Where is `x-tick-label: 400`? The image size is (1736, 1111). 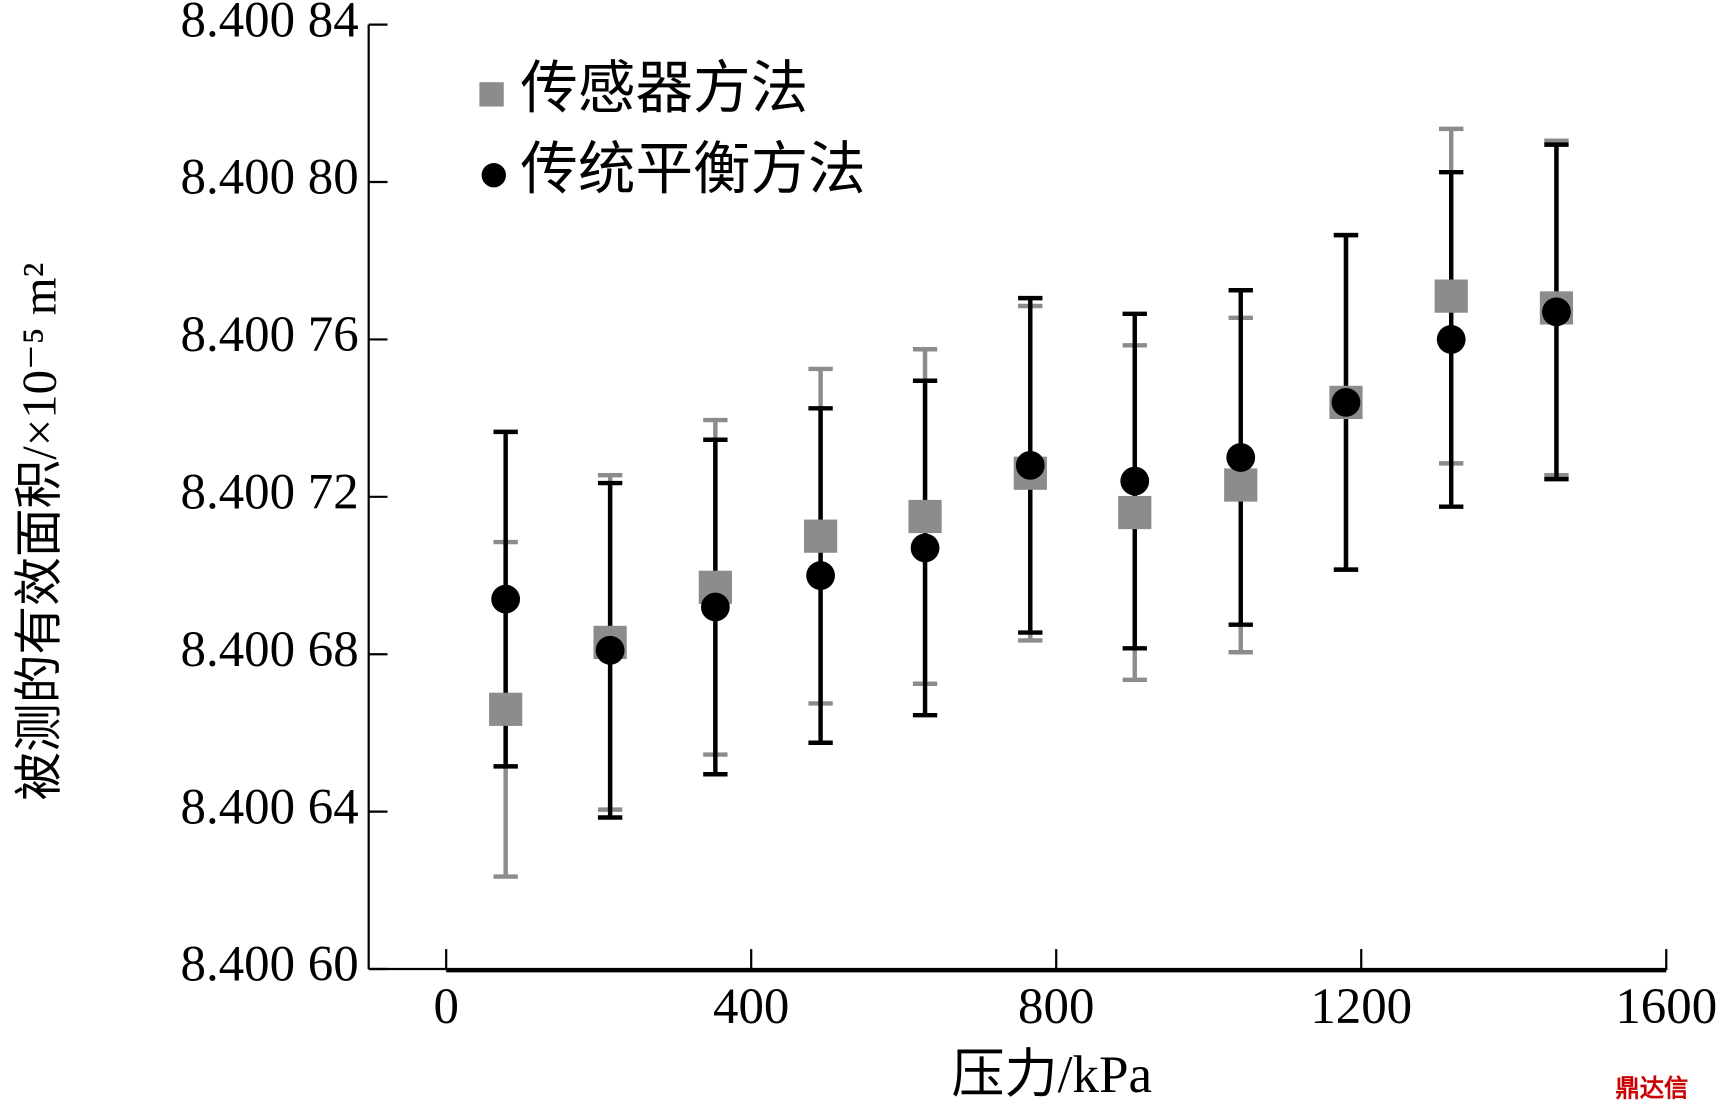
x-tick-label: 400 is located at coordinates (751, 1007).